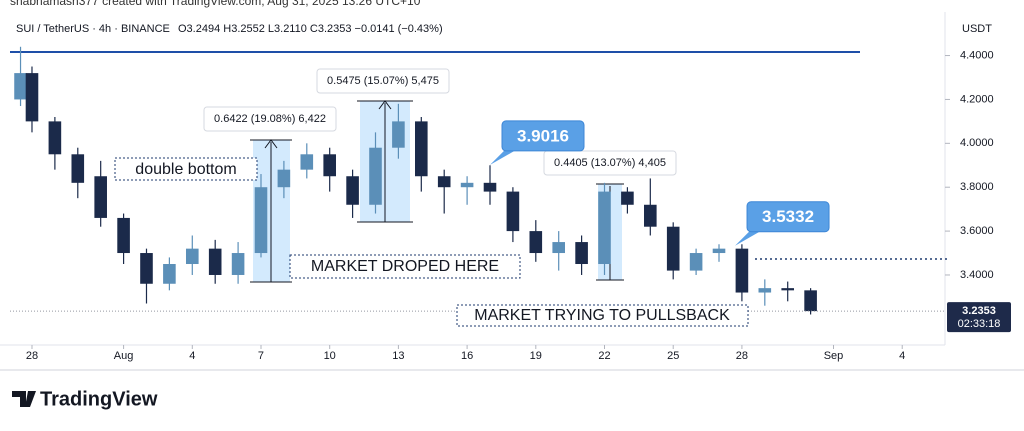 Image resolution: width=1024 pixels, height=431 pixels. What do you see at coordinates (977, 55) in the screenshot?
I see `y-tick-label: 4.4000` at bounding box center [977, 55].